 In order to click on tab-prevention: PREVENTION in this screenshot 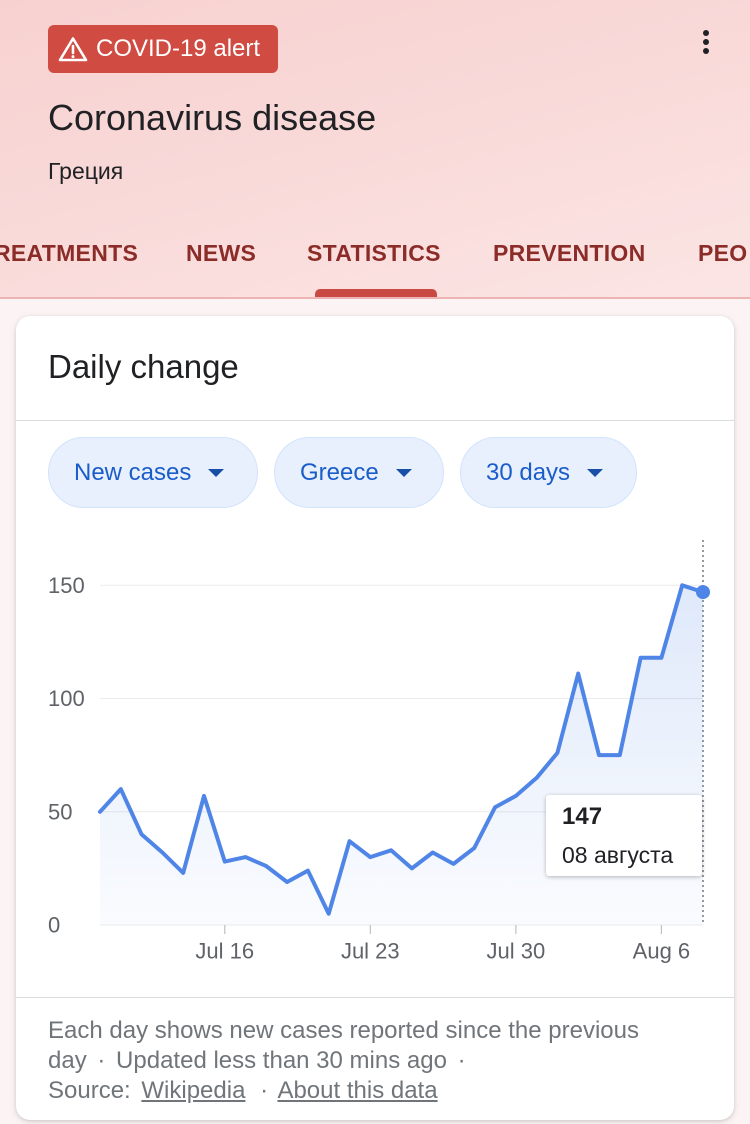, I will do `click(569, 253)`.